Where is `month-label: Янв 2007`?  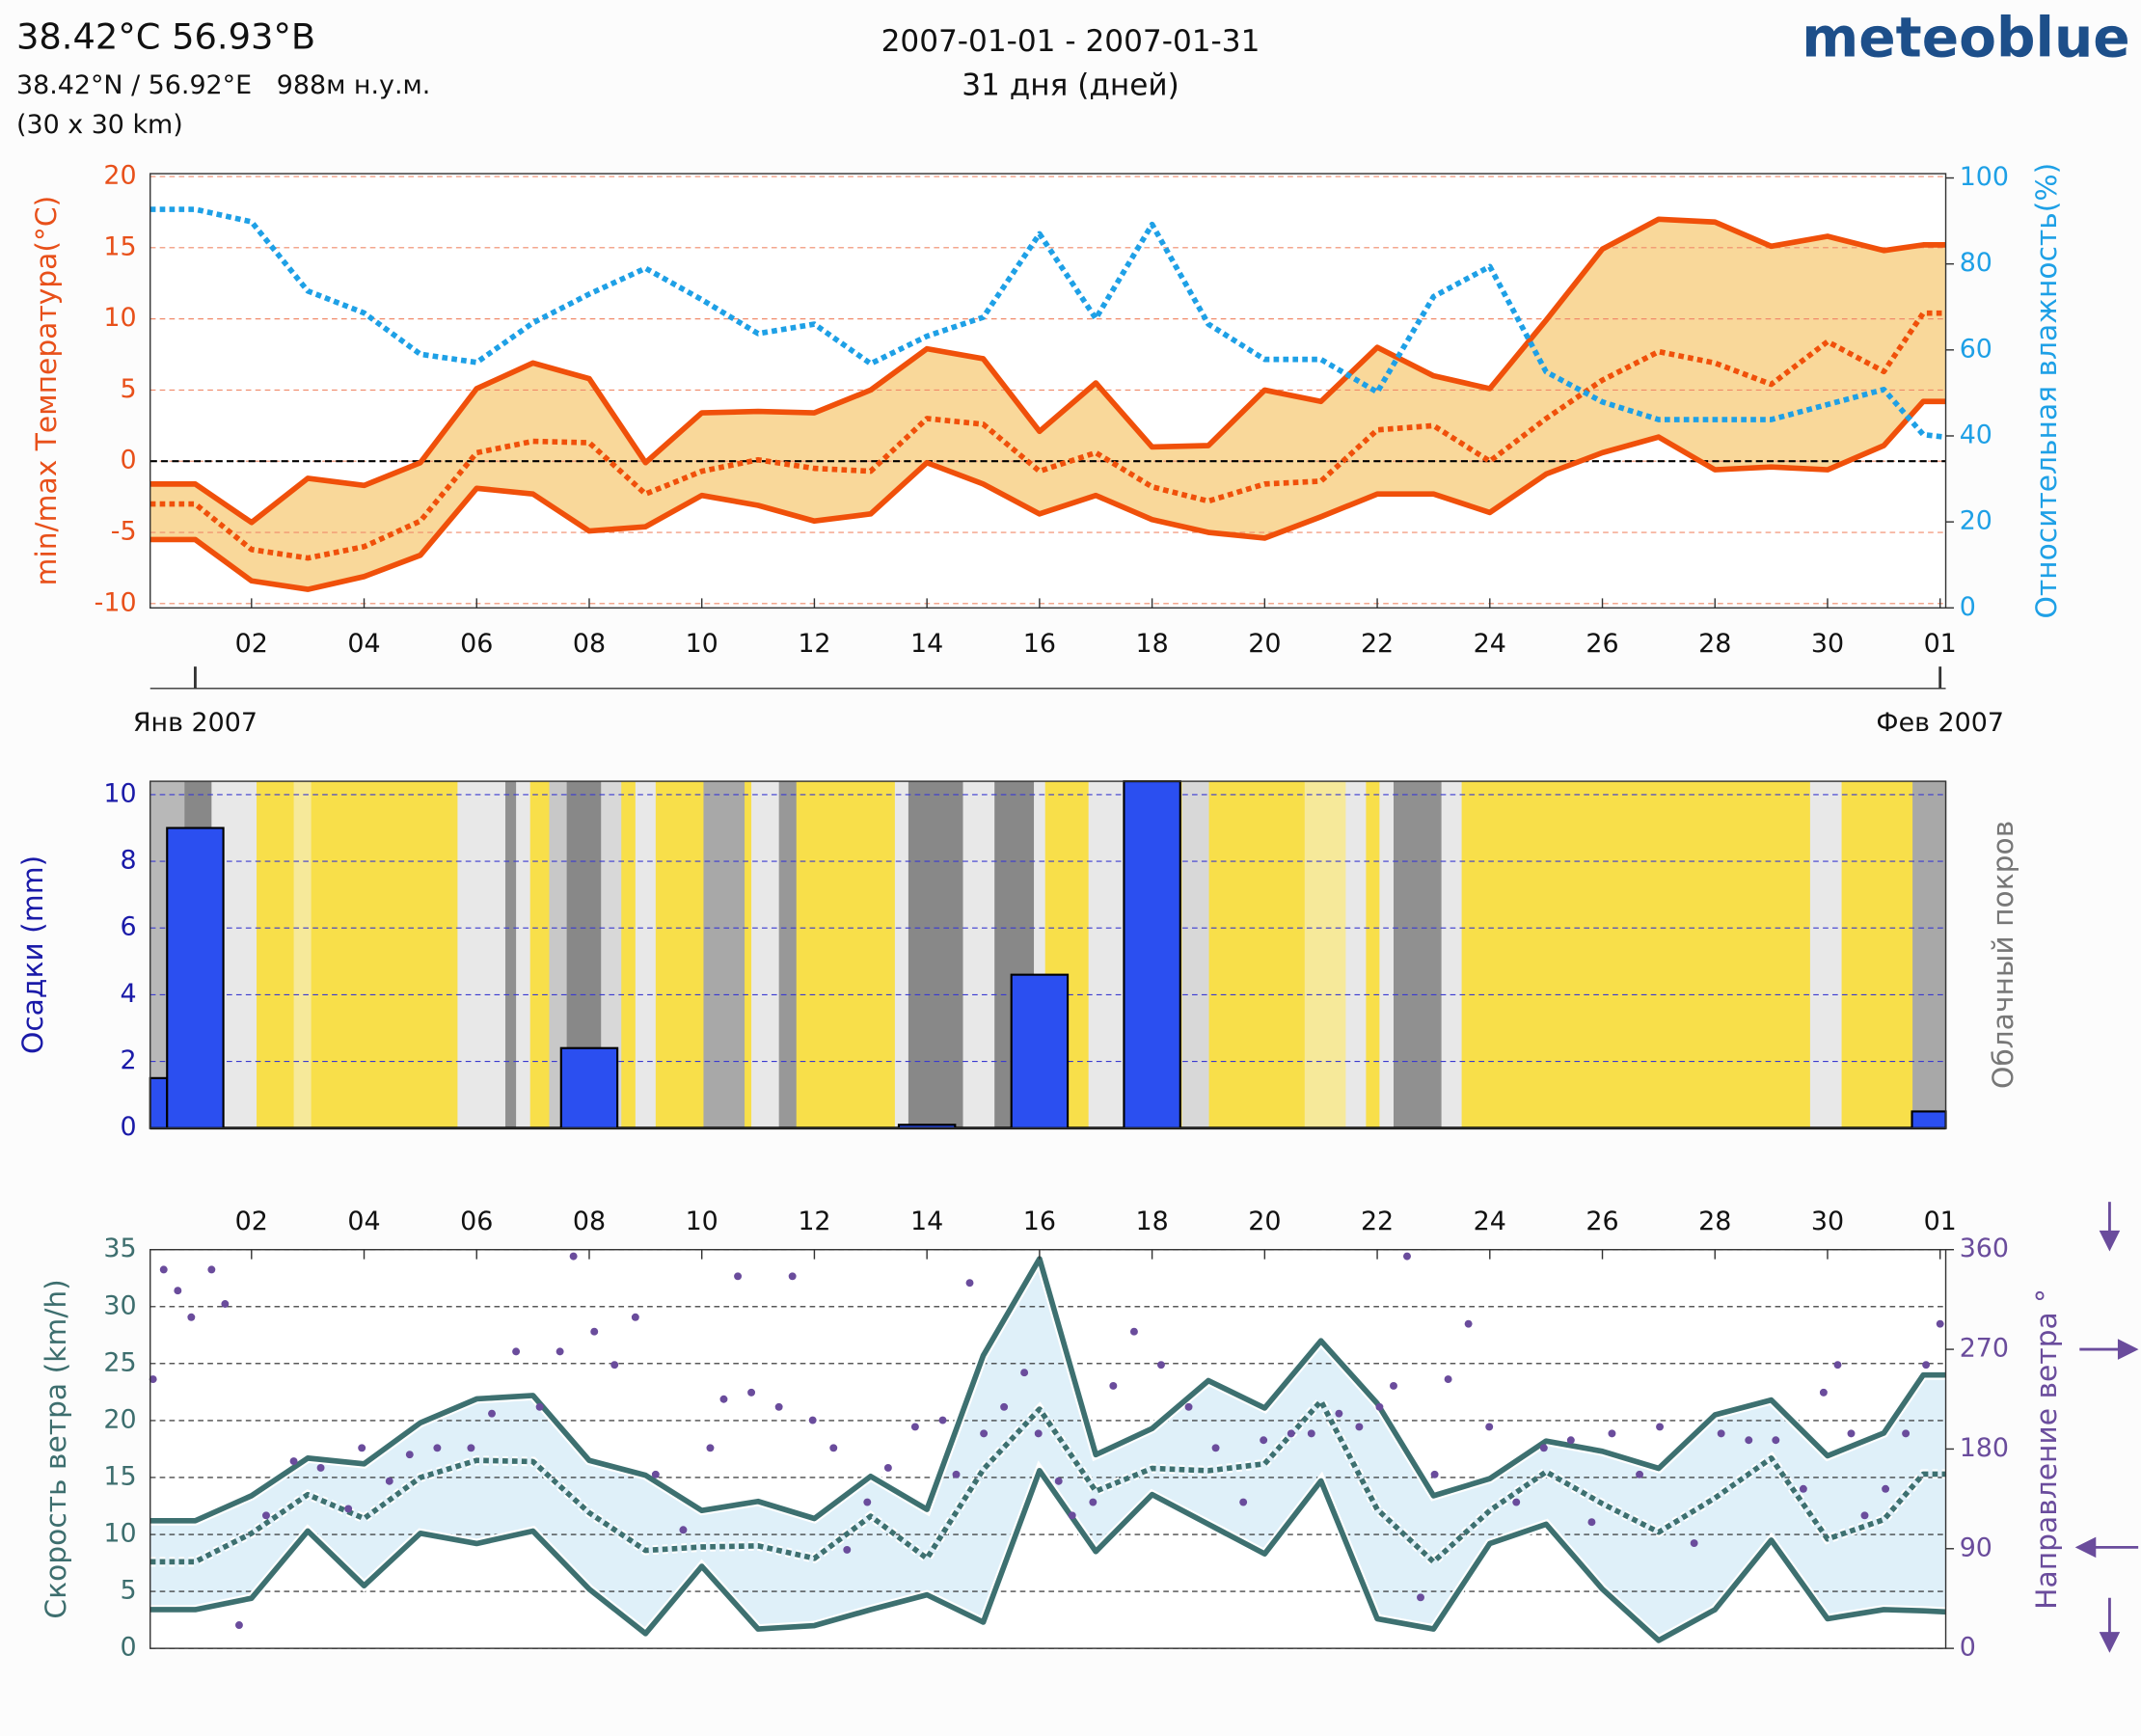 month-label: Янв 2007 is located at coordinates (195, 723).